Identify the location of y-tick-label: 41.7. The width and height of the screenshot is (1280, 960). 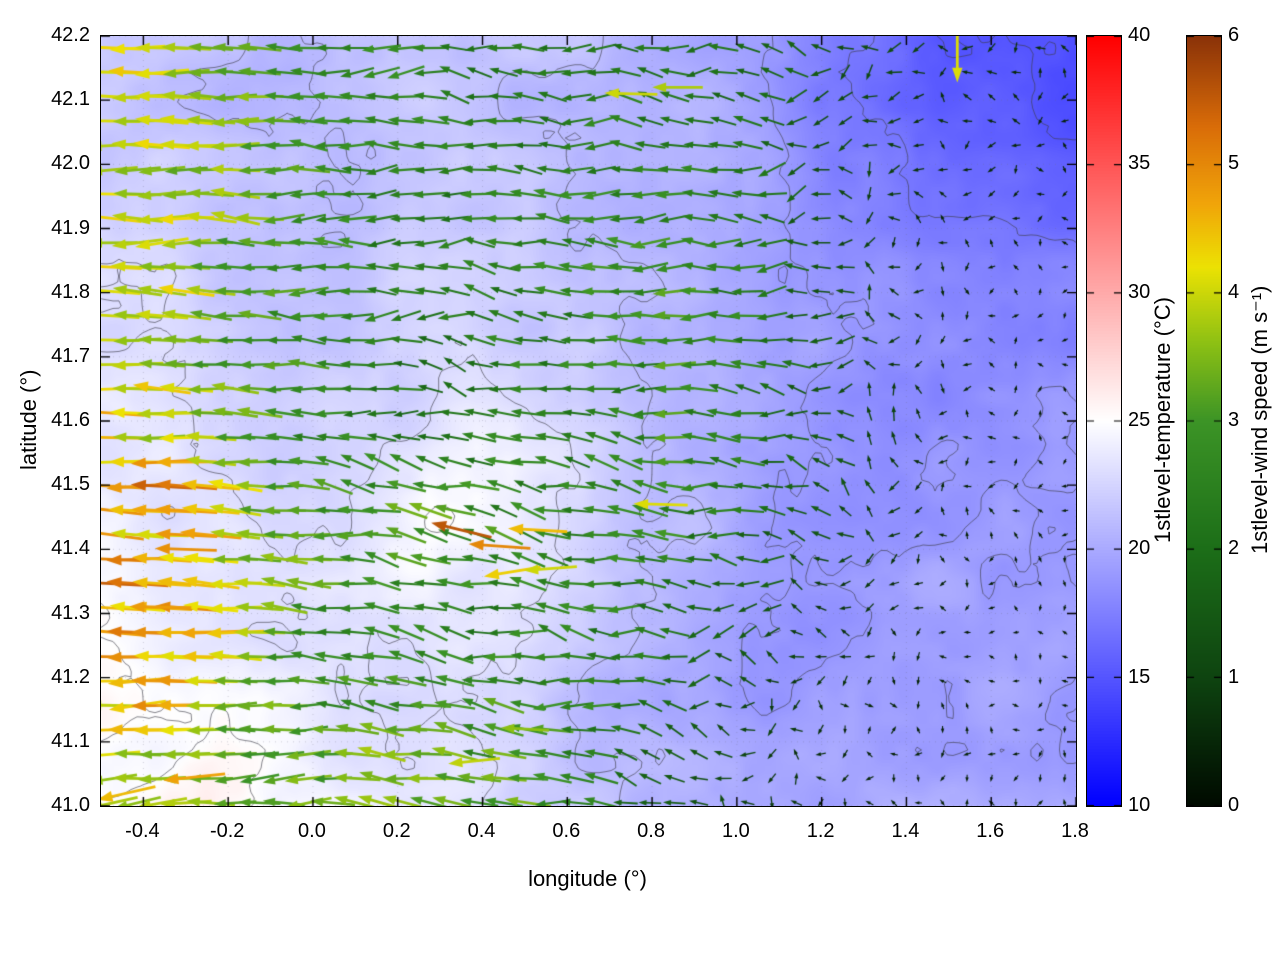
(70, 355).